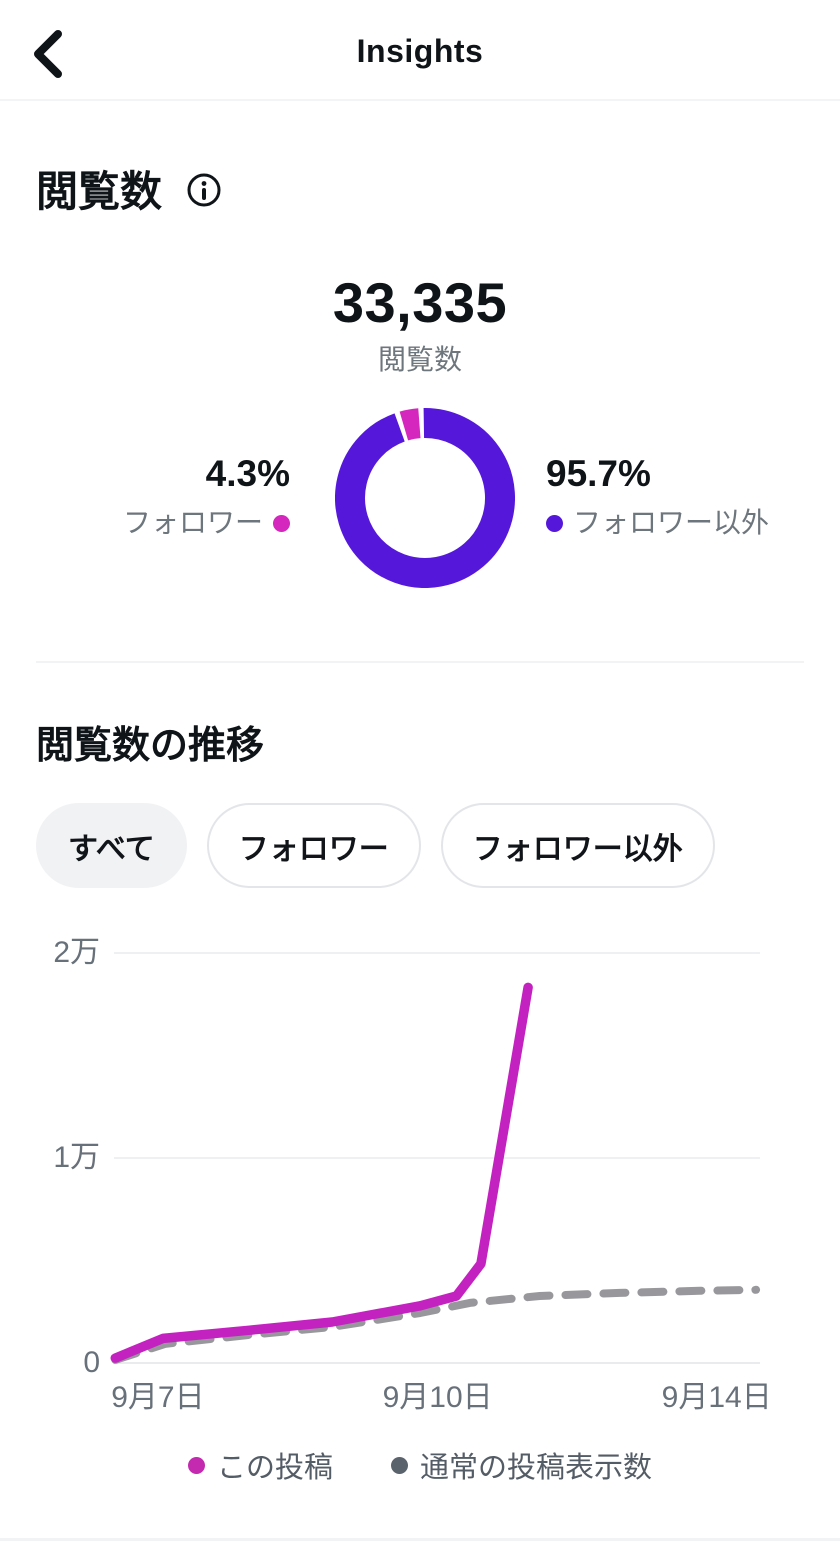 The height and width of the screenshot is (1544, 840). Describe the element at coordinates (436, 1324) in the screenshot. I see `series-dashed` at that location.